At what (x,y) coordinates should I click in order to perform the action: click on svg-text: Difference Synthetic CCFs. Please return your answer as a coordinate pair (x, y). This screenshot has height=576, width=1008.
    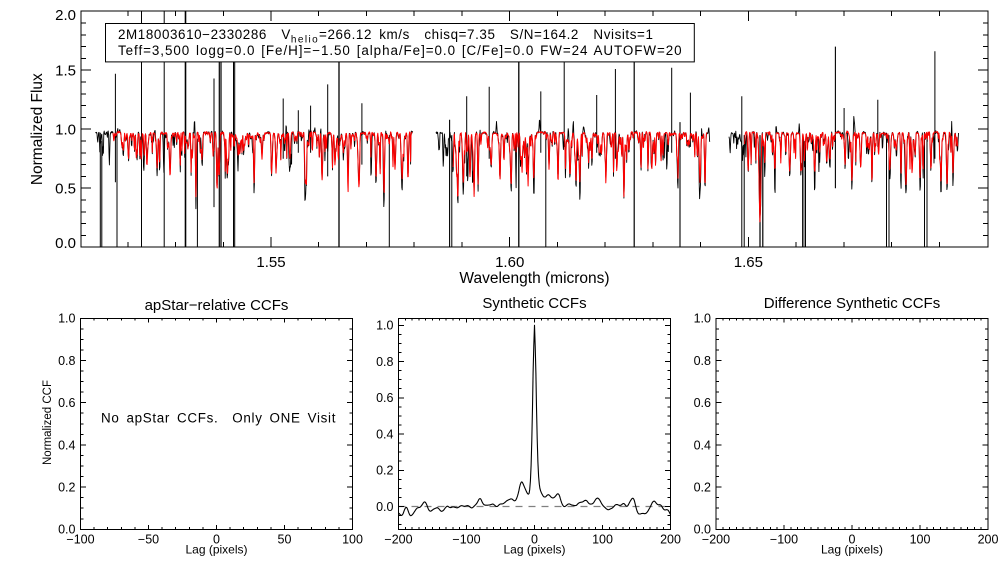
    Looking at the image, I should click on (852, 303).